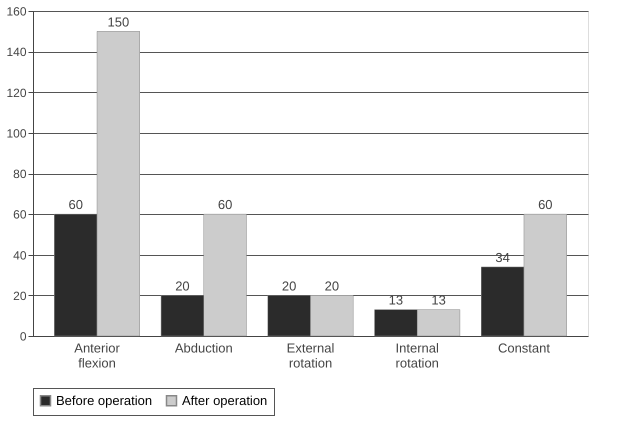 The height and width of the screenshot is (440, 640). I want to click on y-tick-label: 160, so click(16, 11).